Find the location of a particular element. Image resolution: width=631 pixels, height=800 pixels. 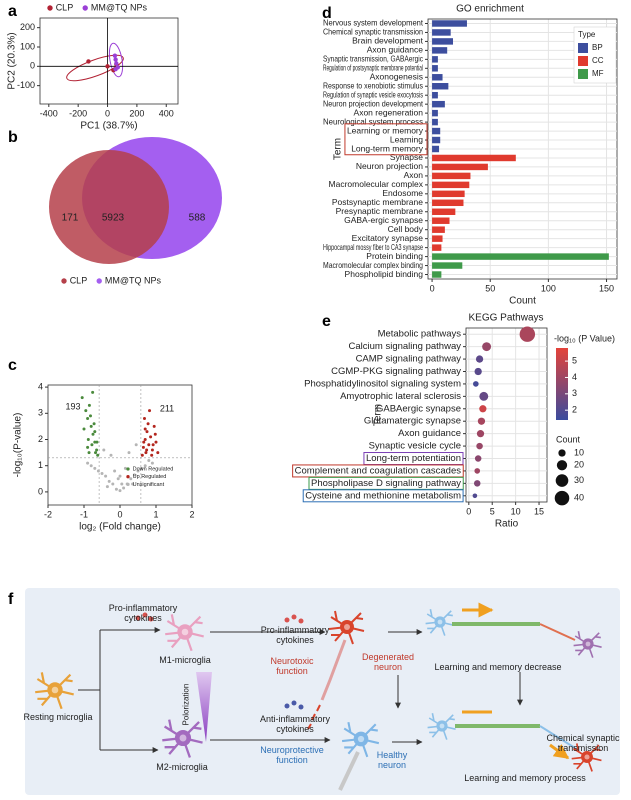

panel-label: f is located at coordinates (11, 599).